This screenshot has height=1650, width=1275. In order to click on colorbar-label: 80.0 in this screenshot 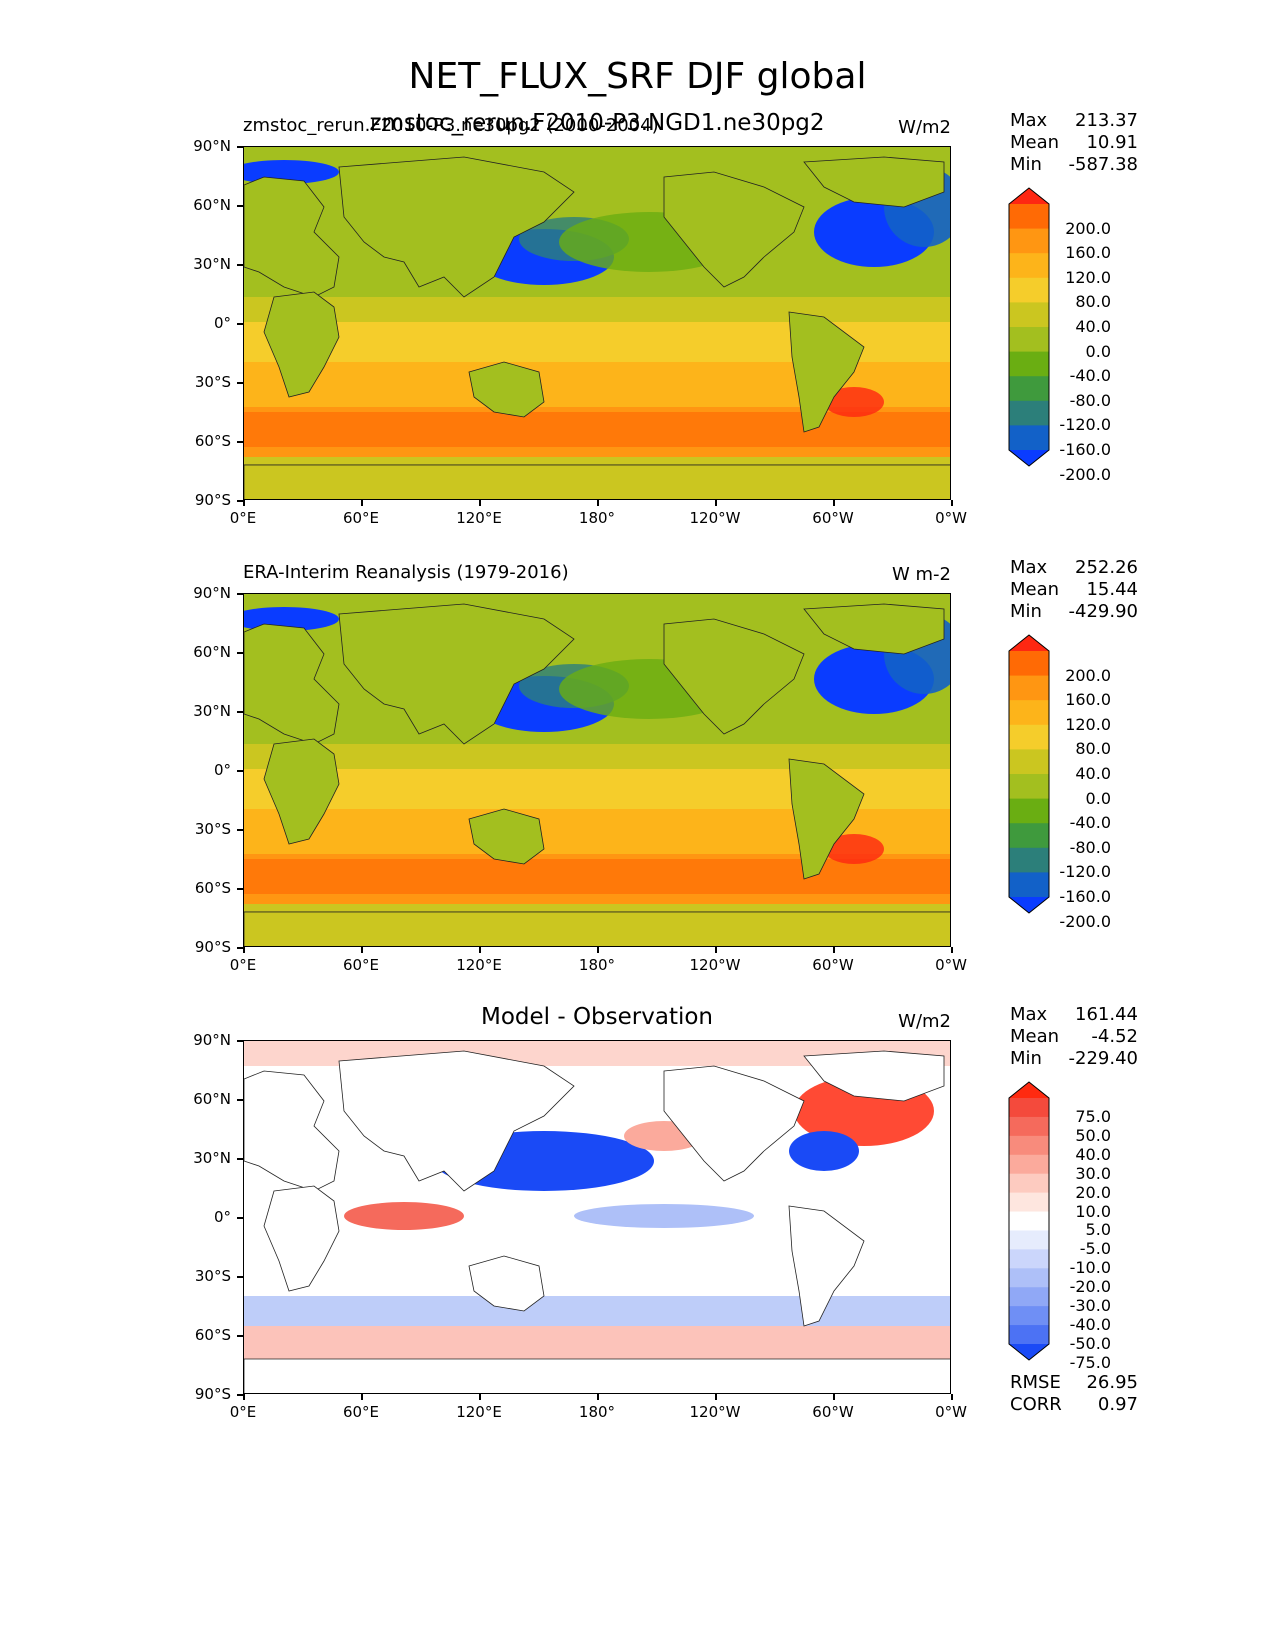, I will do `click(1093, 302)`.